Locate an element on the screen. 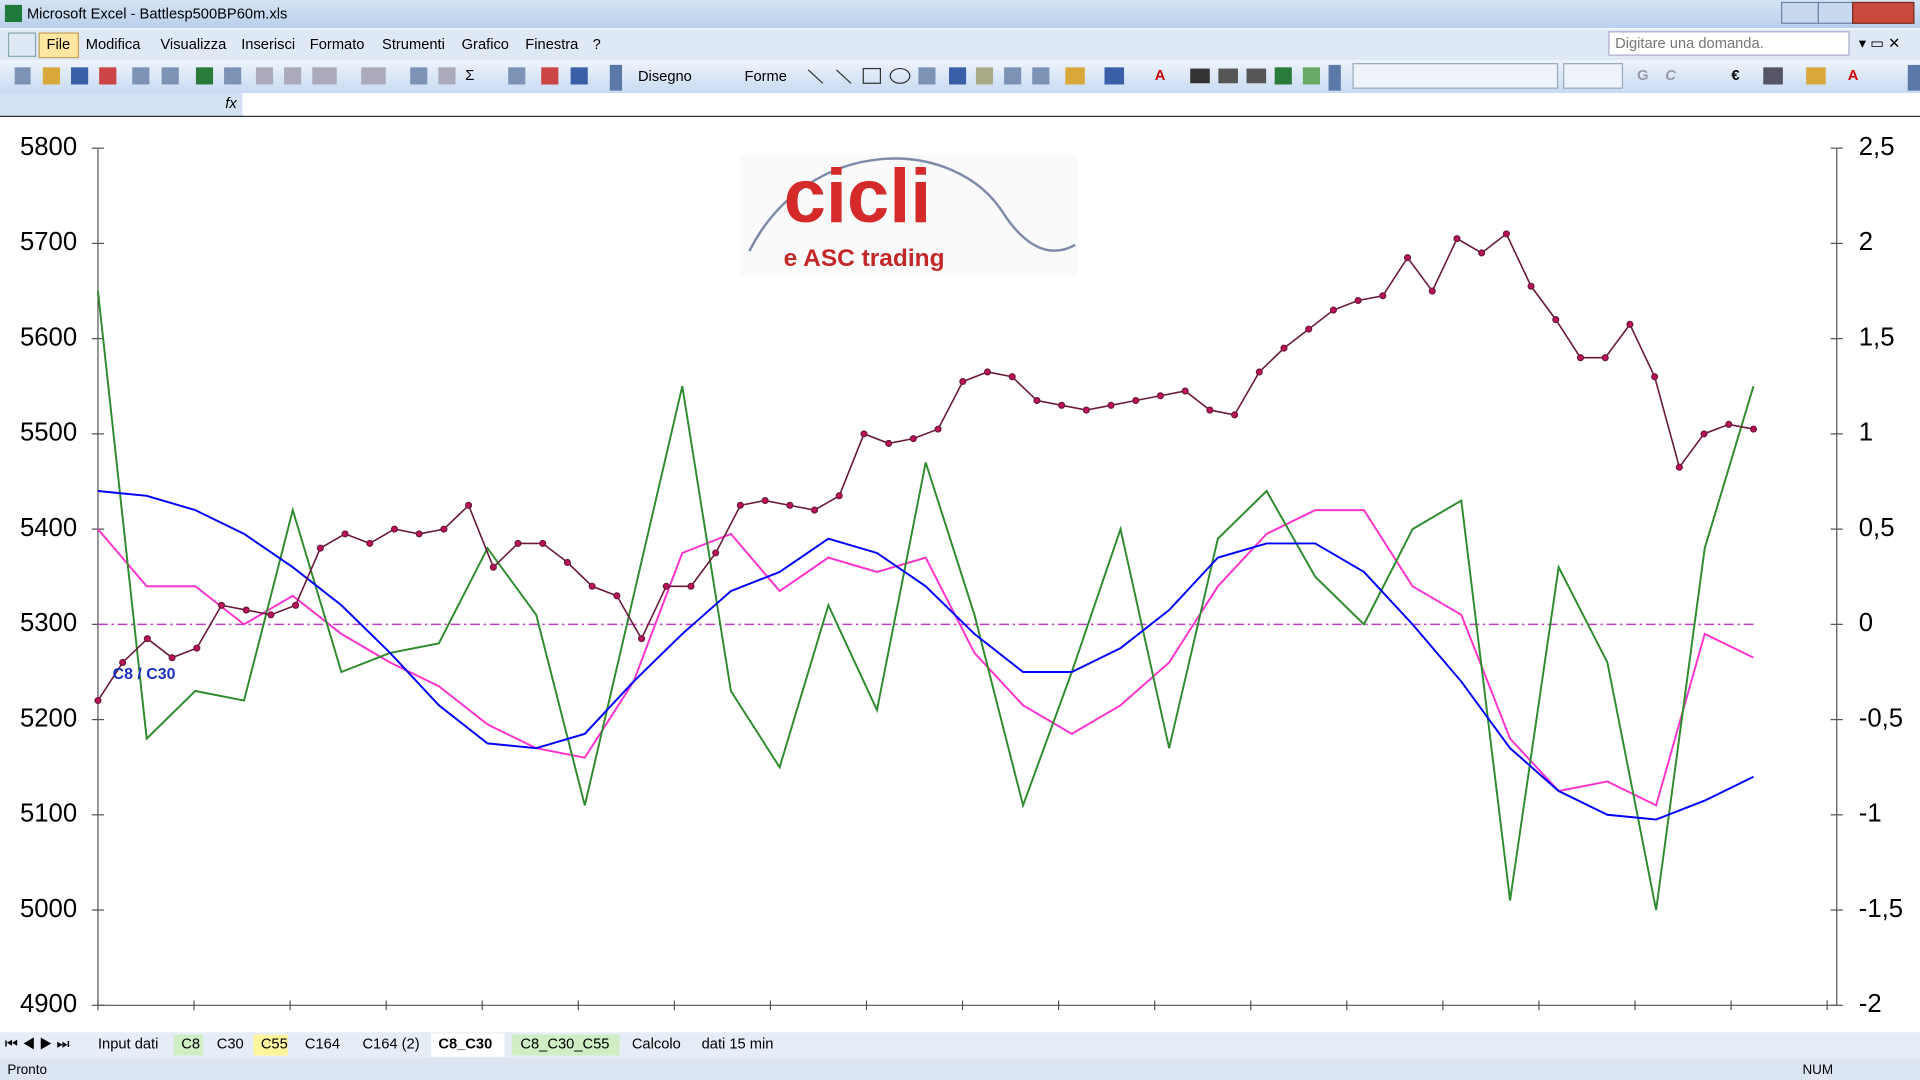 This screenshot has height=1080, width=1920. menu-item: File is located at coordinates (59, 45).